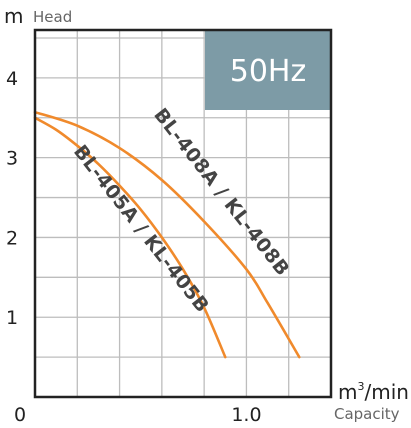  Describe the element at coordinates (246, 415) in the screenshot. I see `x-tick-label: 1.0` at that location.